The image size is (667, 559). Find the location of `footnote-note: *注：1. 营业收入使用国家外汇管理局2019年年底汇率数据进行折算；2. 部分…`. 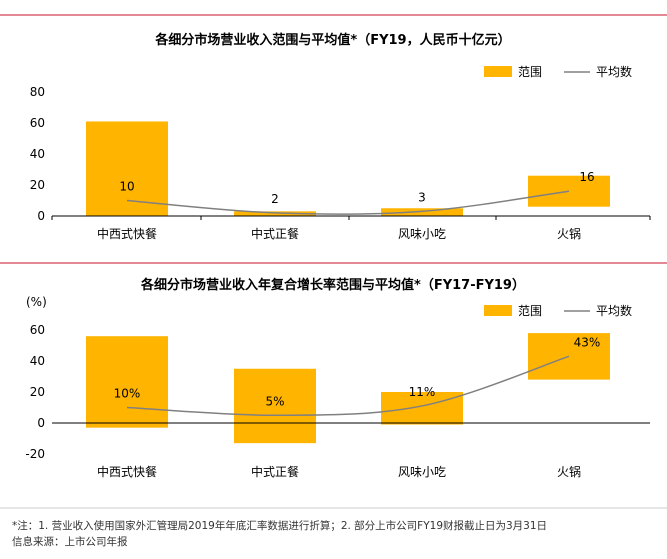

footnote-note: *注：1. 营业收入使用国家外汇管理局2019年年底汇率数据进行折算；2. 部分… is located at coordinates (280, 526).